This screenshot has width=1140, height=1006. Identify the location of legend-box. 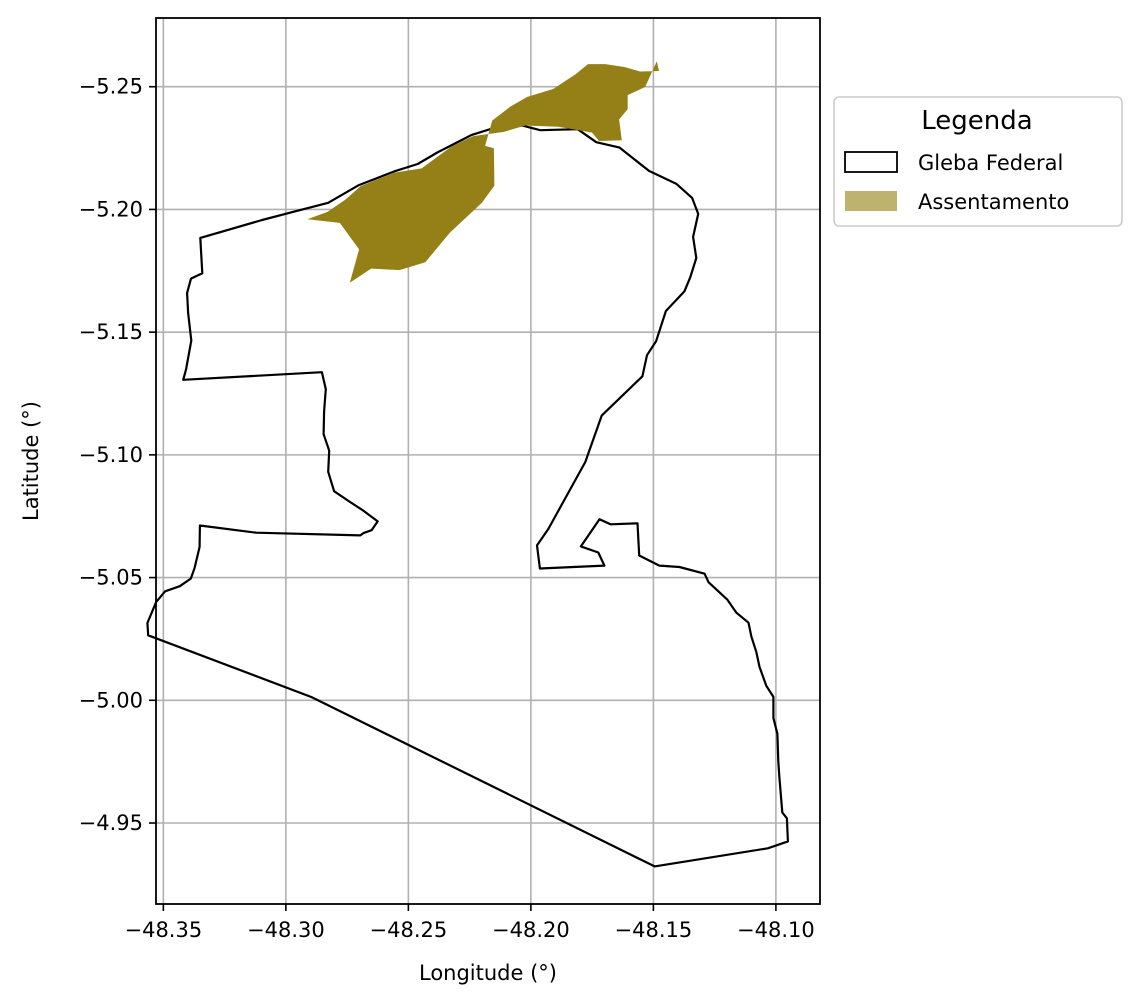
(978, 161).